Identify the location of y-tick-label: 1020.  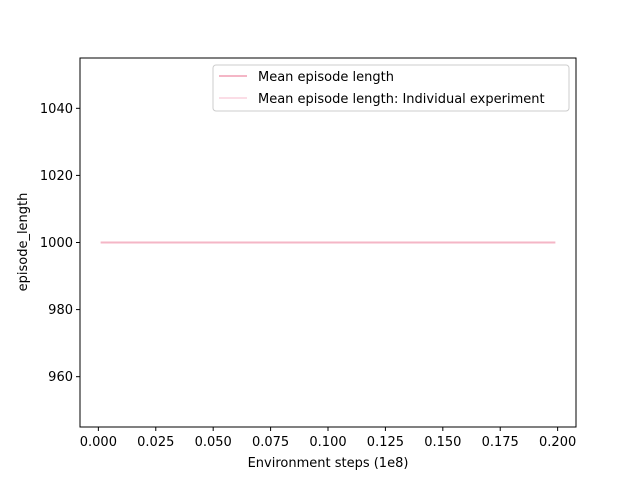
(56, 176).